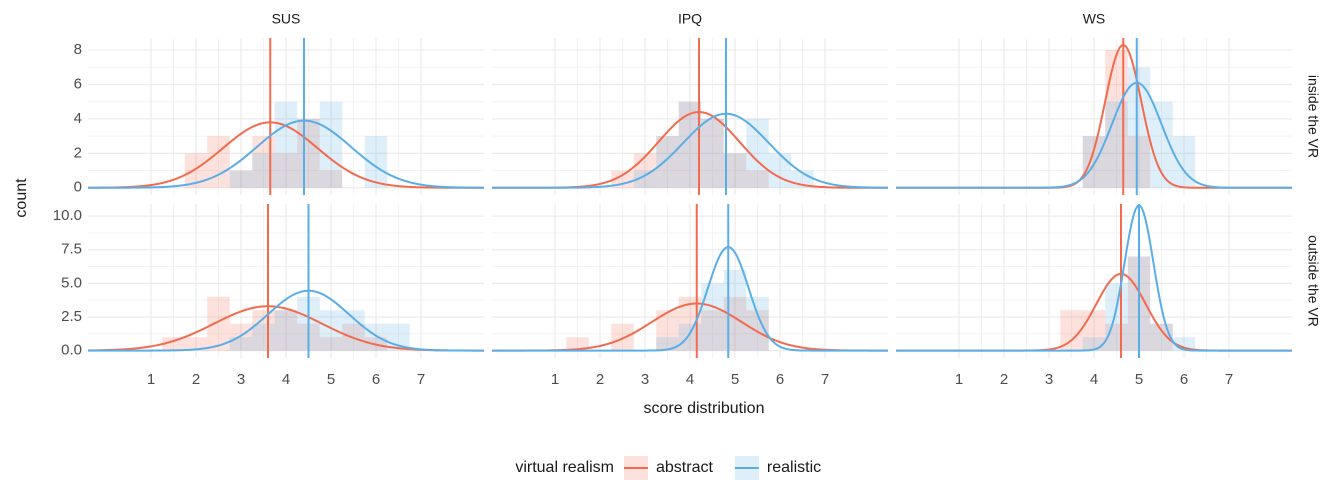 The width and height of the screenshot is (1330, 485). Describe the element at coordinates (78, 187) in the screenshot. I see `y-tick-label: 0` at that location.